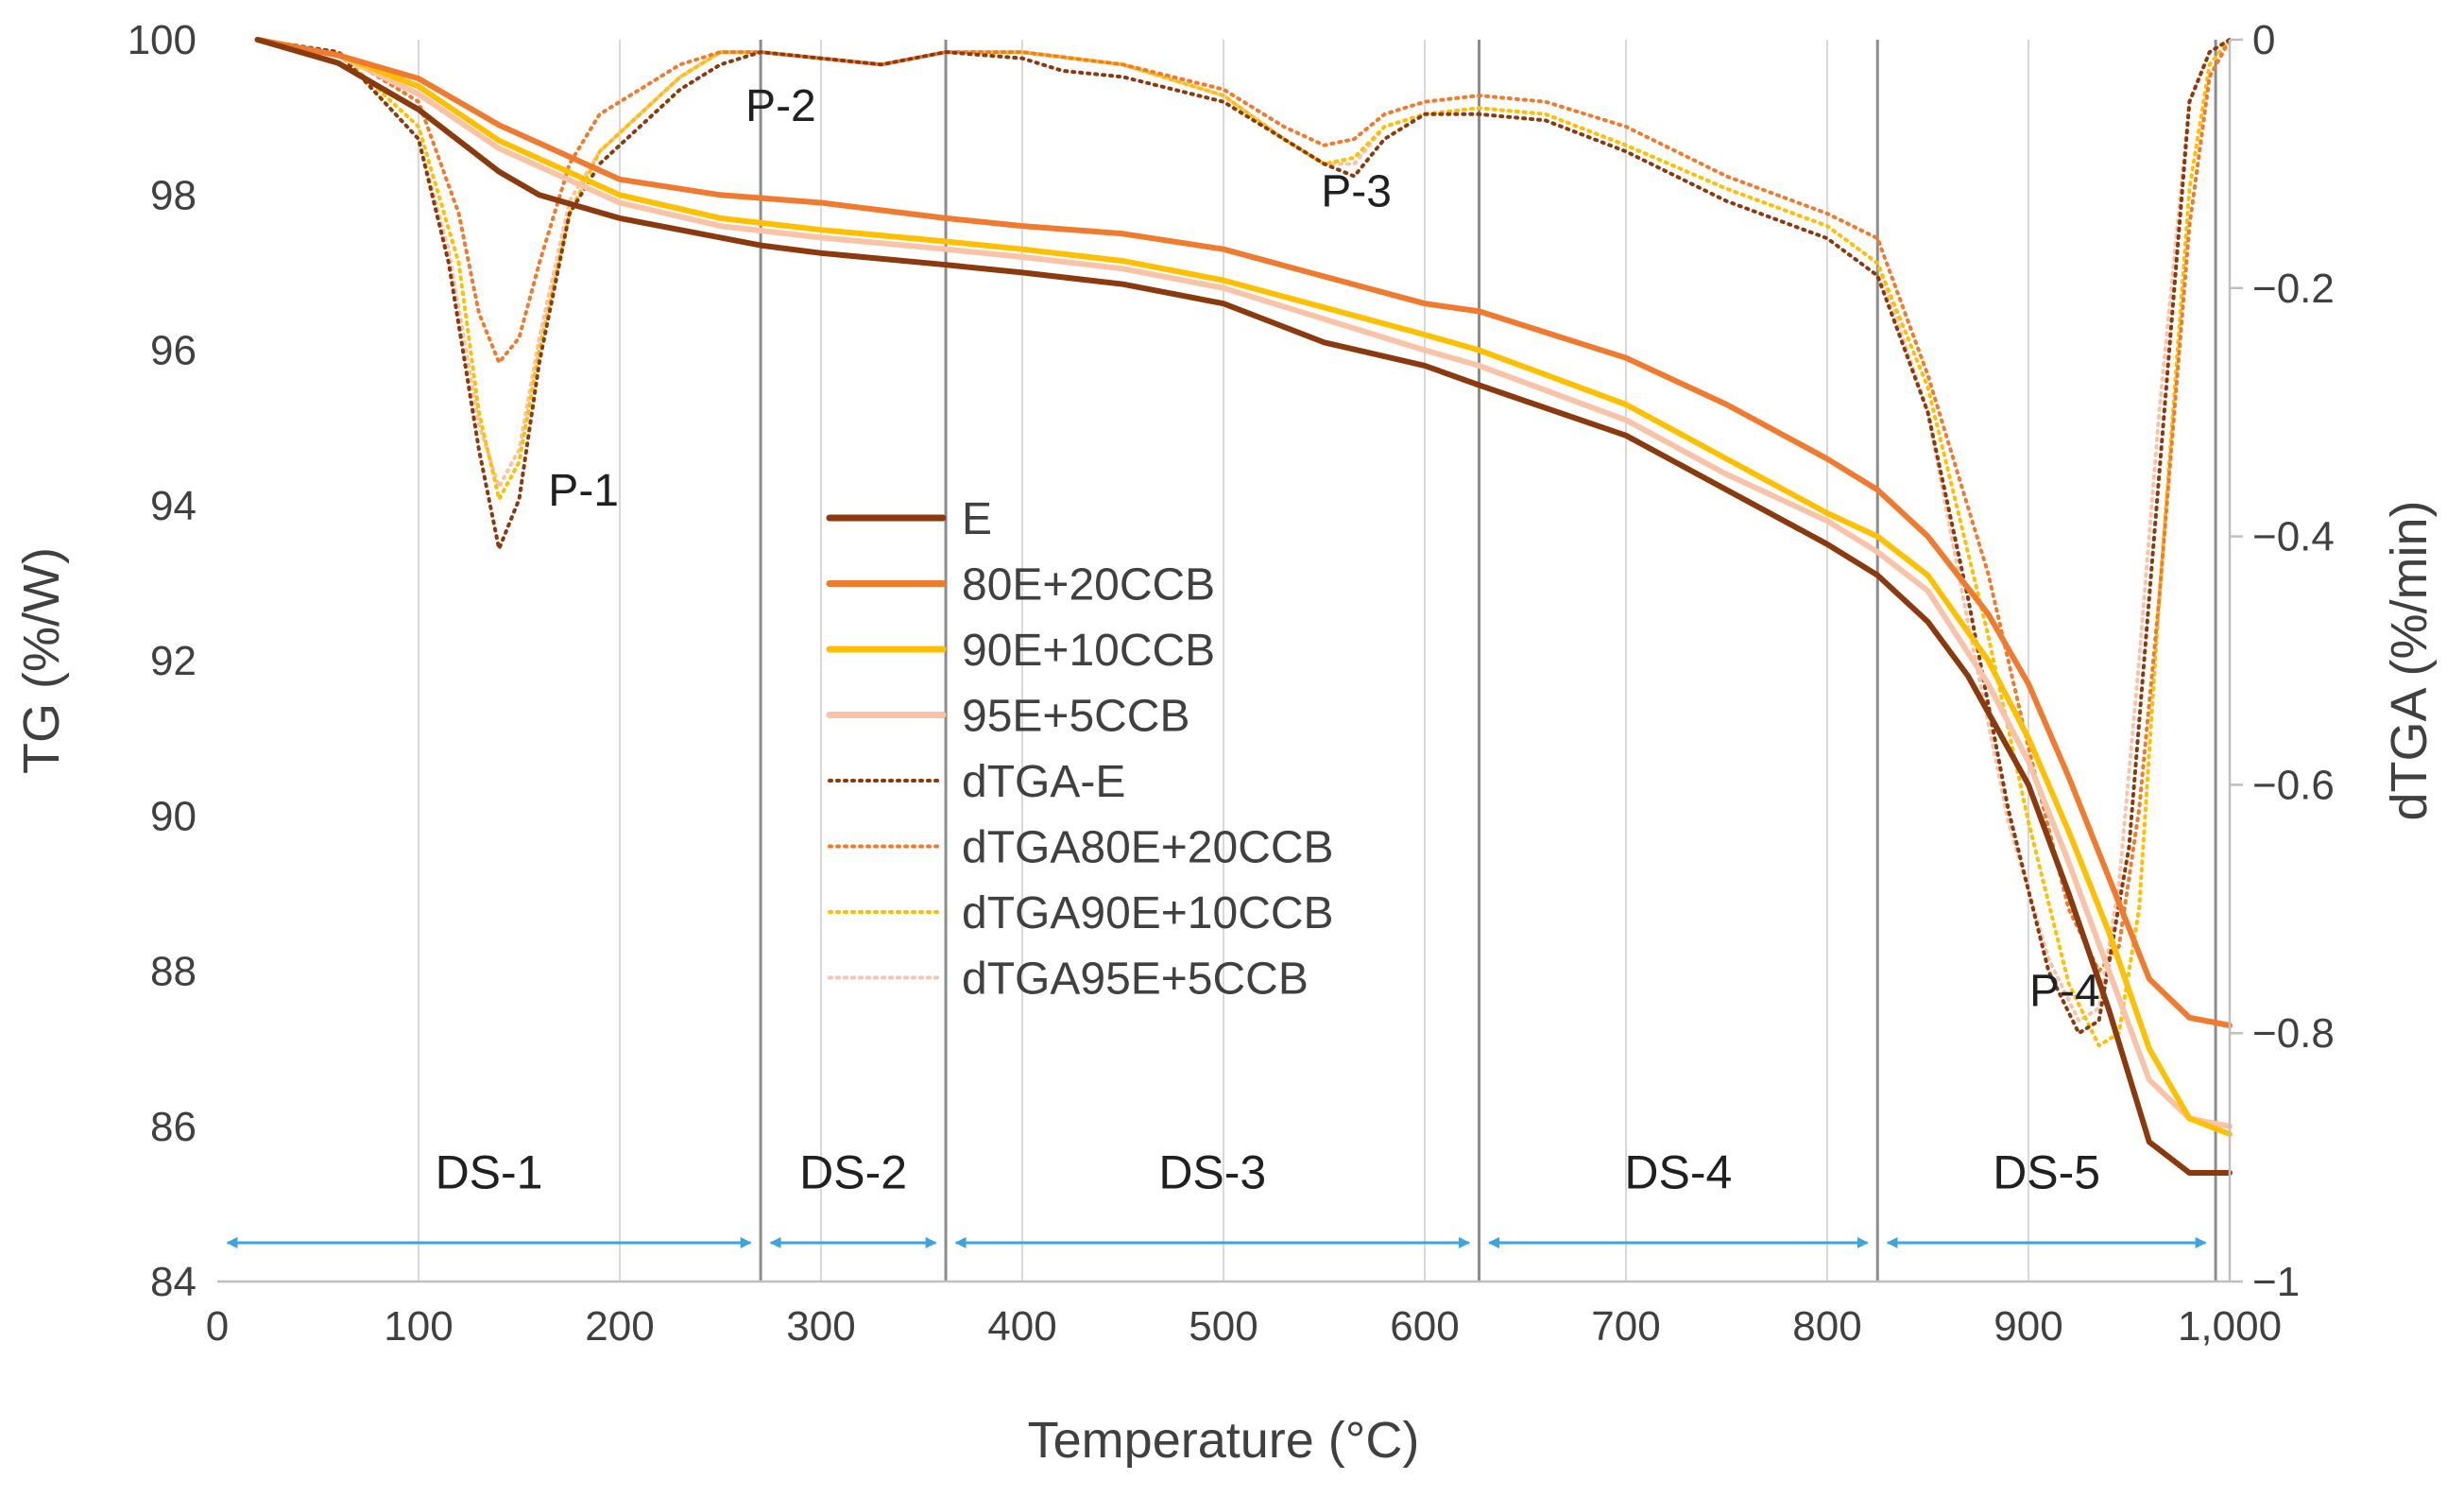 This screenshot has height=1497, width=2464. What do you see at coordinates (1075, 717) in the screenshot?
I see `legend-label: 95E+5CCB` at bounding box center [1075, 717].